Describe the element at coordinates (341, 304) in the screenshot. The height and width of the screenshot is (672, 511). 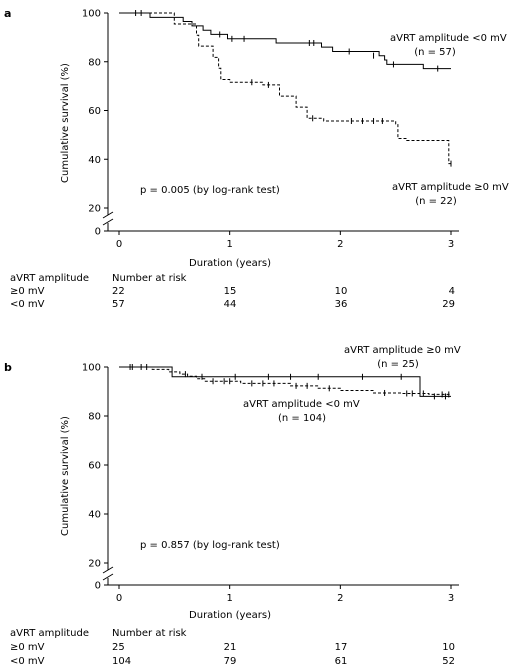
I see `panel-a-risk-row-2-count-3: 36` at that location.